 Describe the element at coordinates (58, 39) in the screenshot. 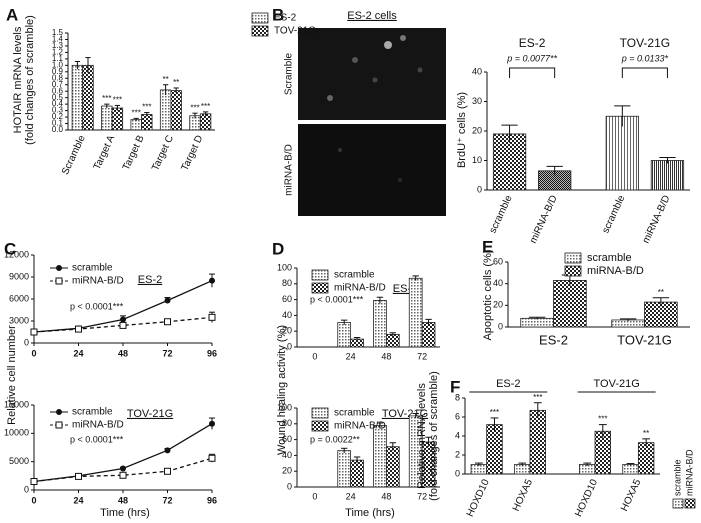

I see `y-tick-label: 1.4` at that location.